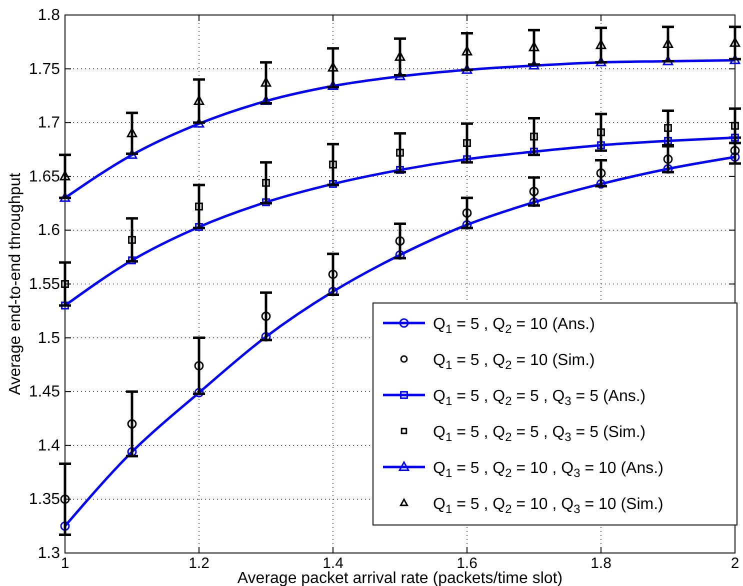 The height and width of the screenshot is (586, 743). What do you see at coordinates (49, 231) in the screenshot?
I see `y-tick-label: 1.6` at bounding box center [49, 231].